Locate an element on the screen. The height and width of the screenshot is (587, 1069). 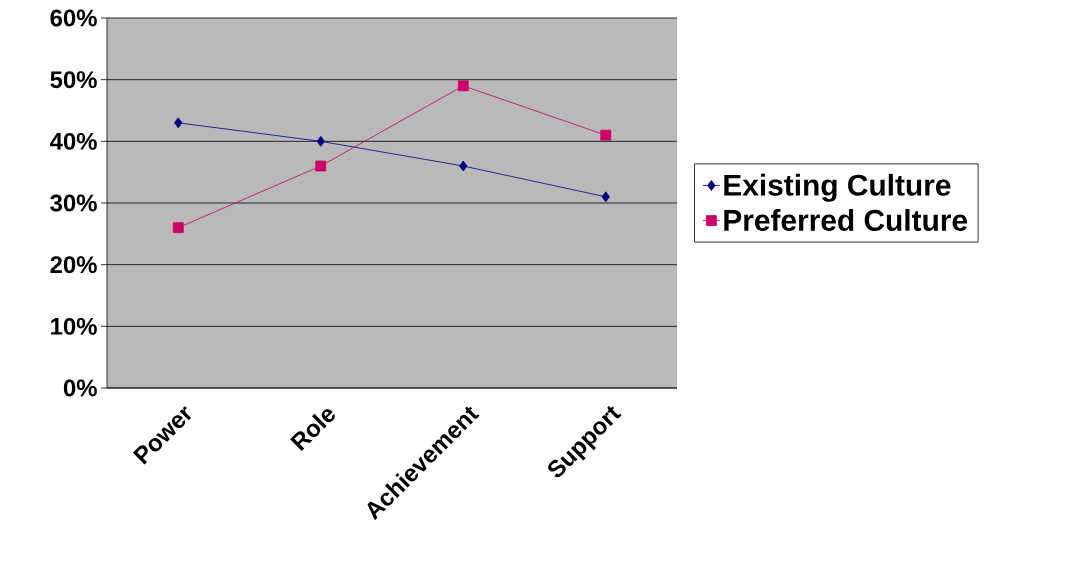
y-tick-label: 10% is located at coordinates (74, 326).